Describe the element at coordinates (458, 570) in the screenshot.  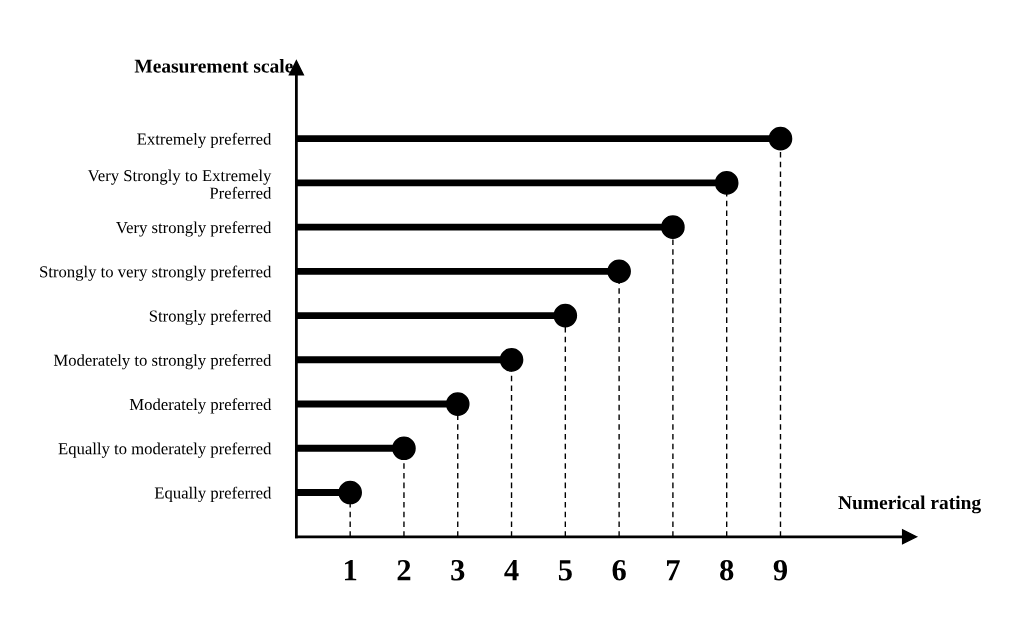
I see `x-tick-label: 3` at that location.